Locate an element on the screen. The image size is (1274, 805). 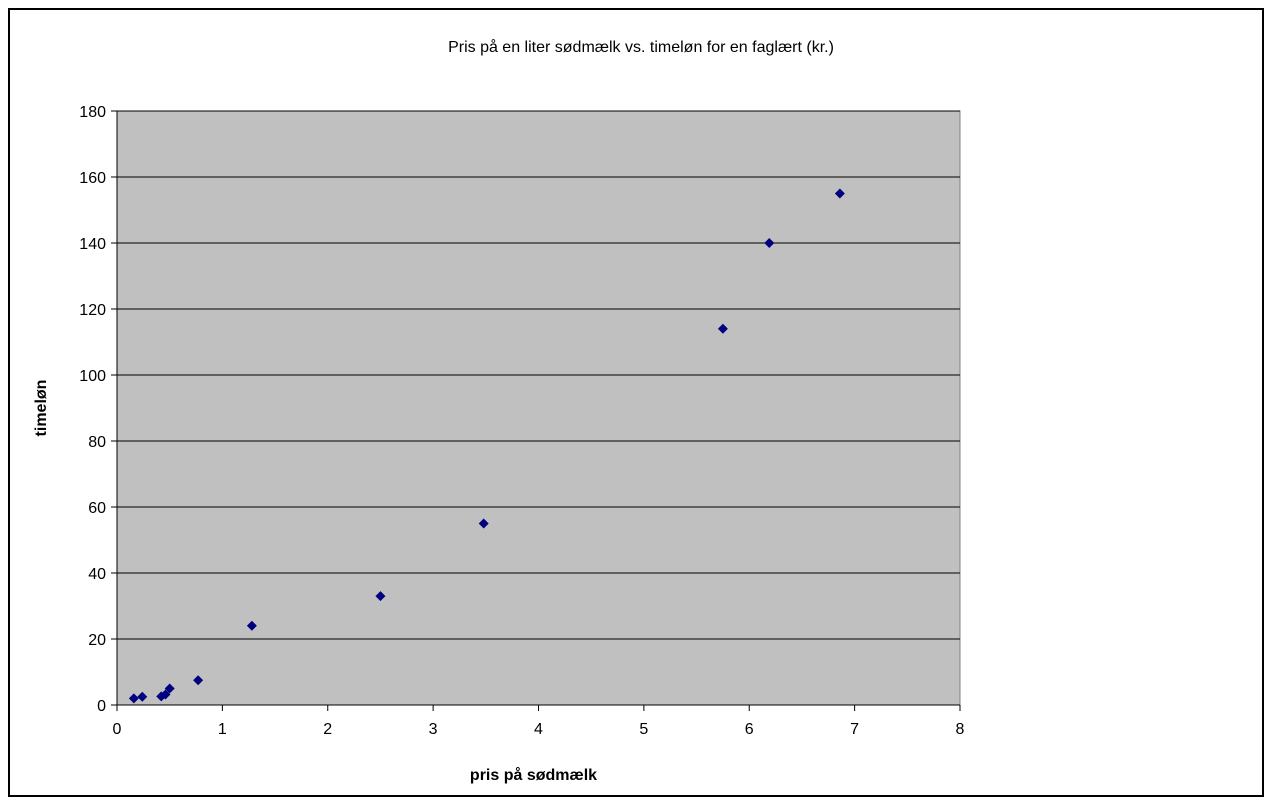
x-tick-label-3: 3 is located at coordinates (433, 729).